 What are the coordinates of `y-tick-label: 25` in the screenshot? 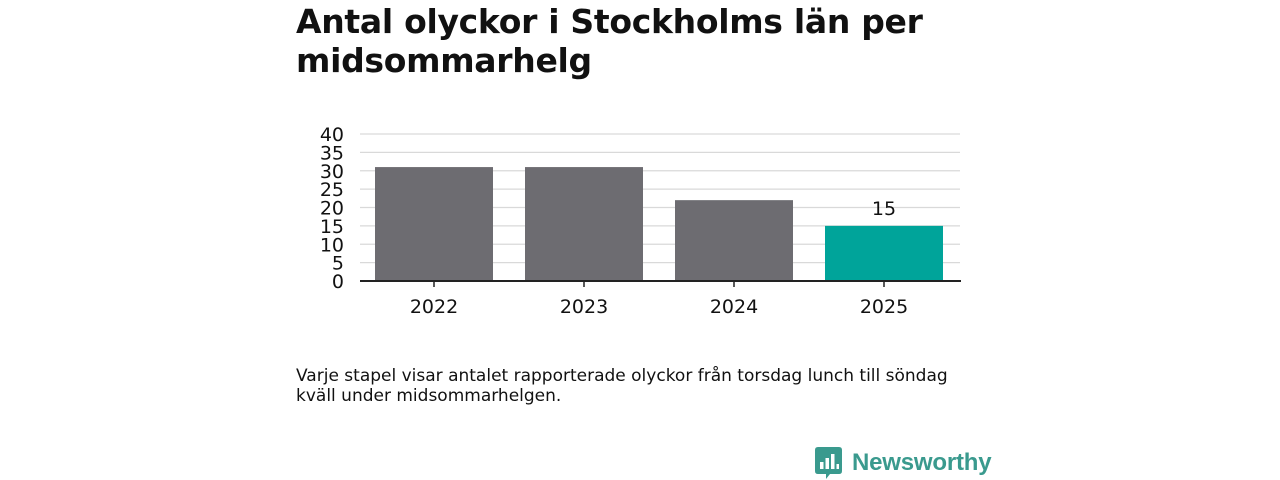 It's located at (332, 190).